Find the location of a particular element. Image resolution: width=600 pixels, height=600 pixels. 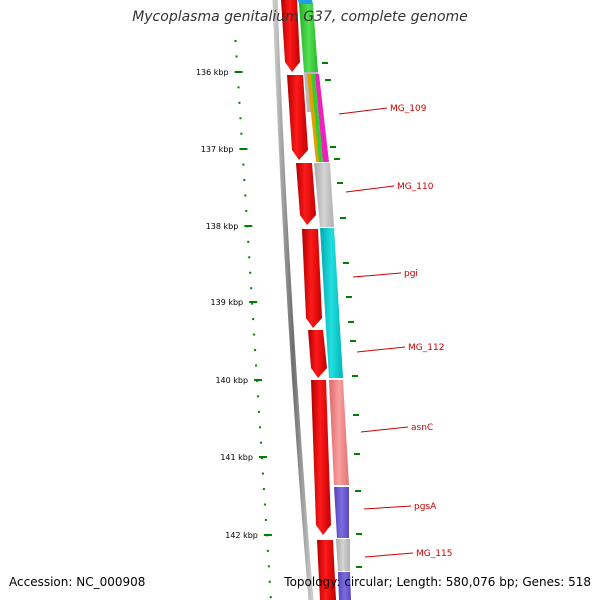

gene-label: MG_109 is located at coordinates (408, 109).